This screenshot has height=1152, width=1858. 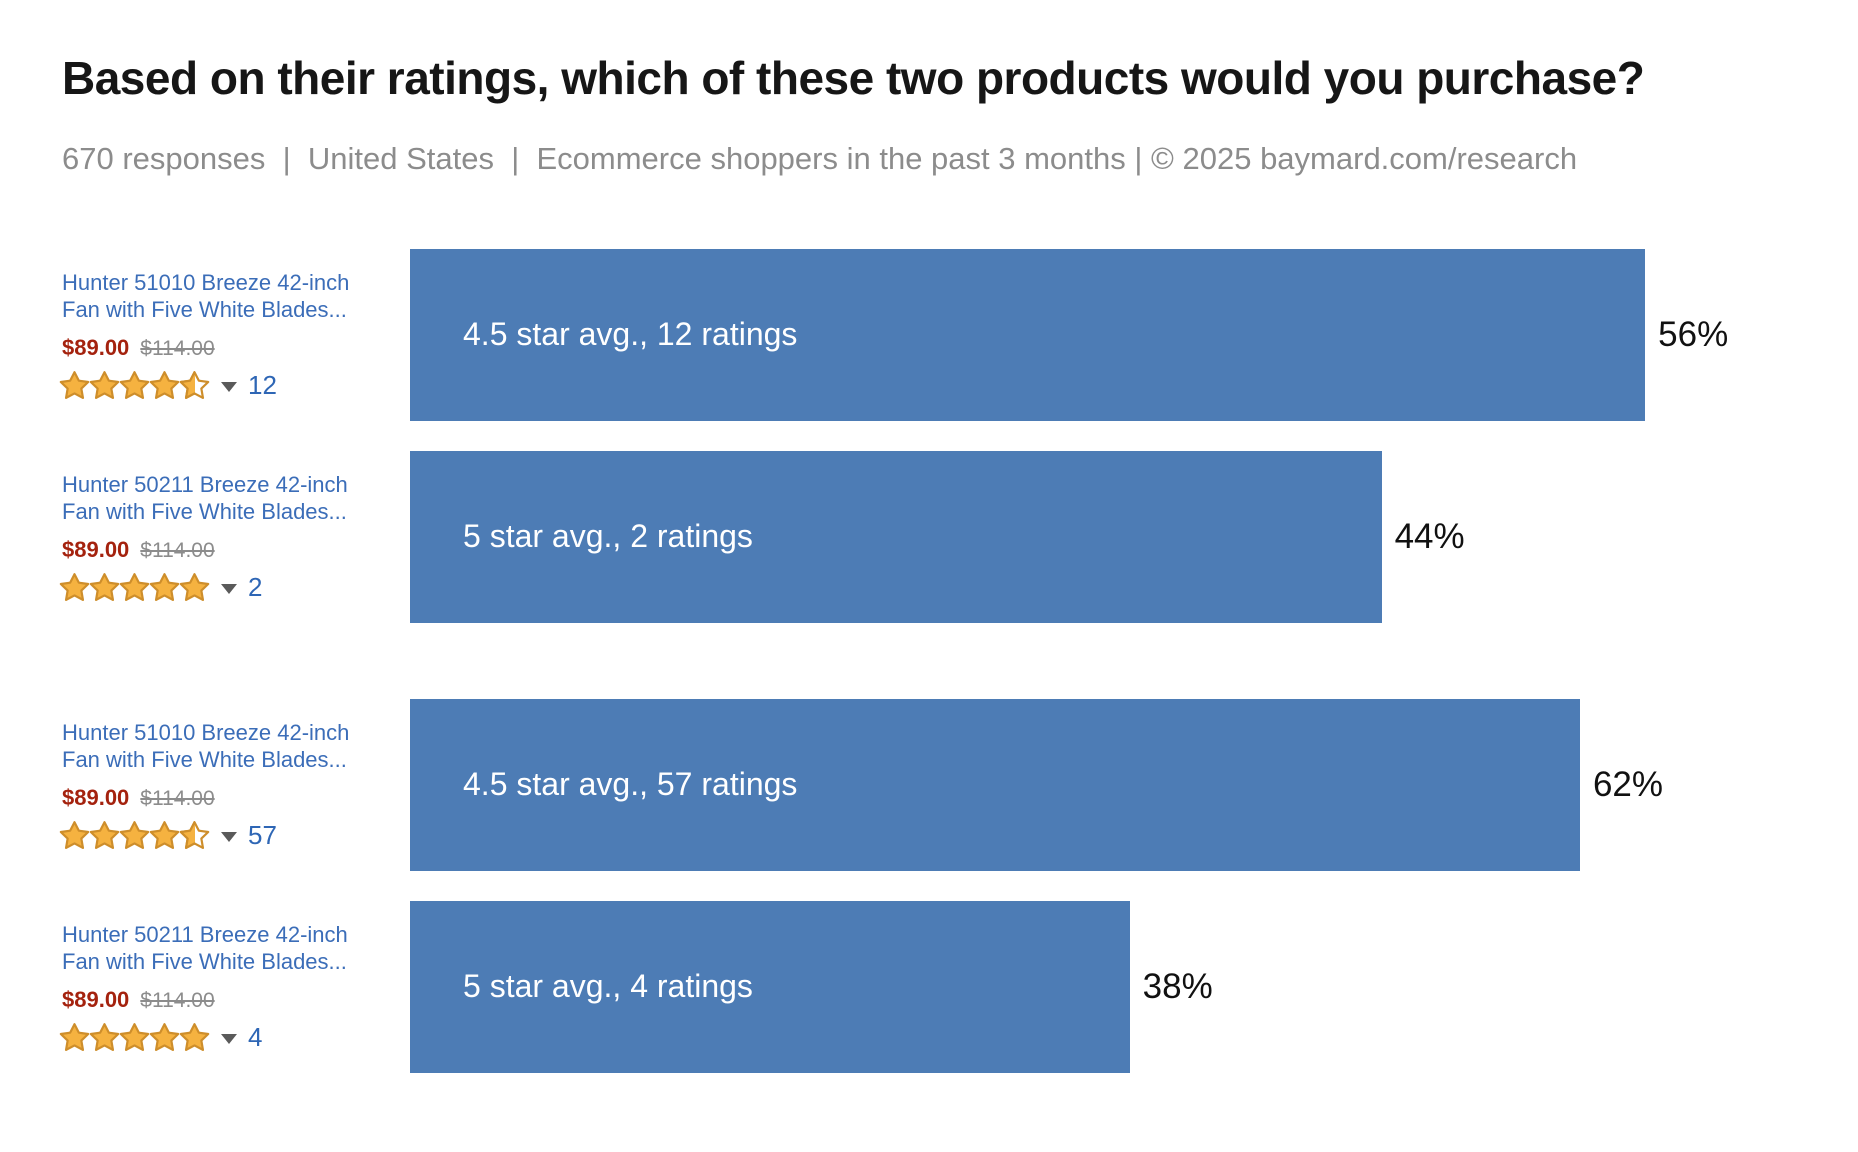 What do you see at coordinates (255, 586) in the screenshot?
I see `rating-count-link: 2` at bounding box center [255, 586].